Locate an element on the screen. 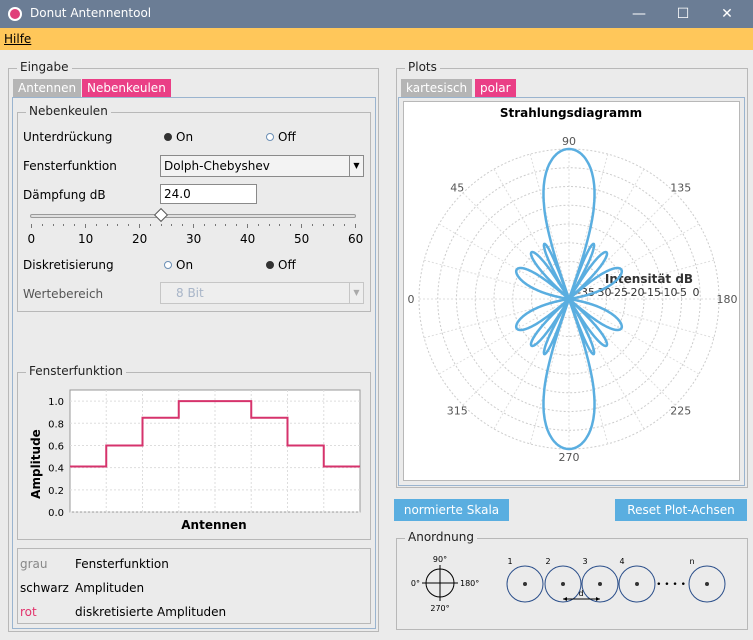 The image size is (753, 640). antenna-center is located at coordinates (707, 584).